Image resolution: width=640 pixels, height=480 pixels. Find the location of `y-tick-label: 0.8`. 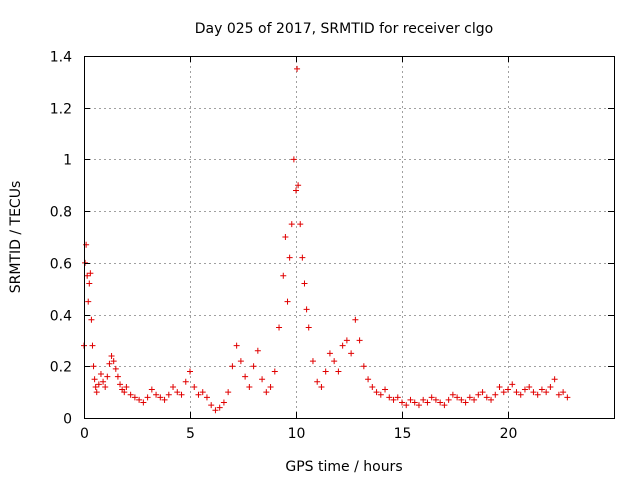

y-tick-label: 0.8 is located at coordinates (61, 213).